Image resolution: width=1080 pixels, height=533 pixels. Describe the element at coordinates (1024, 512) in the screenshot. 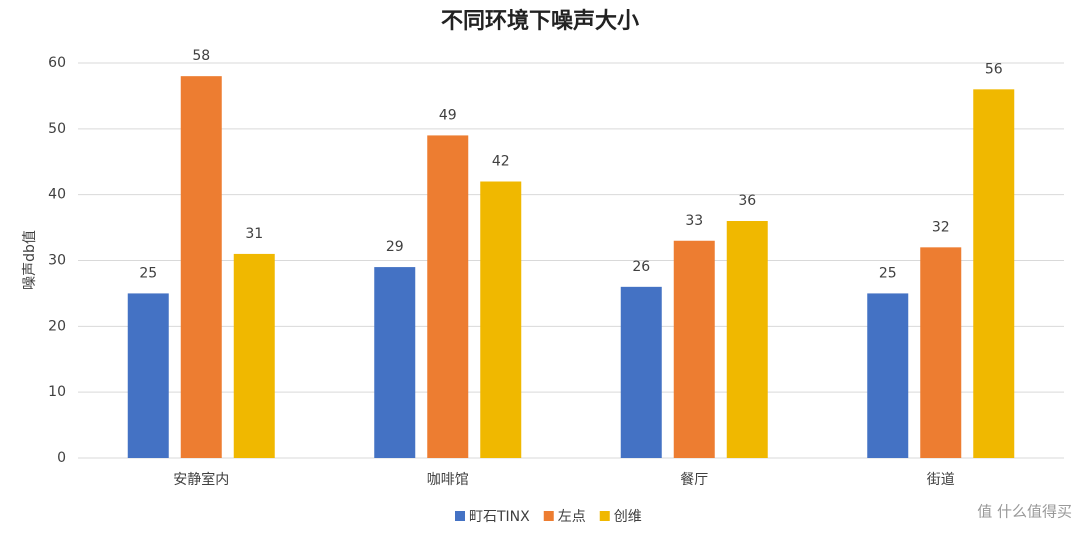

I see `watermark: 值 什么值得买` at that location.